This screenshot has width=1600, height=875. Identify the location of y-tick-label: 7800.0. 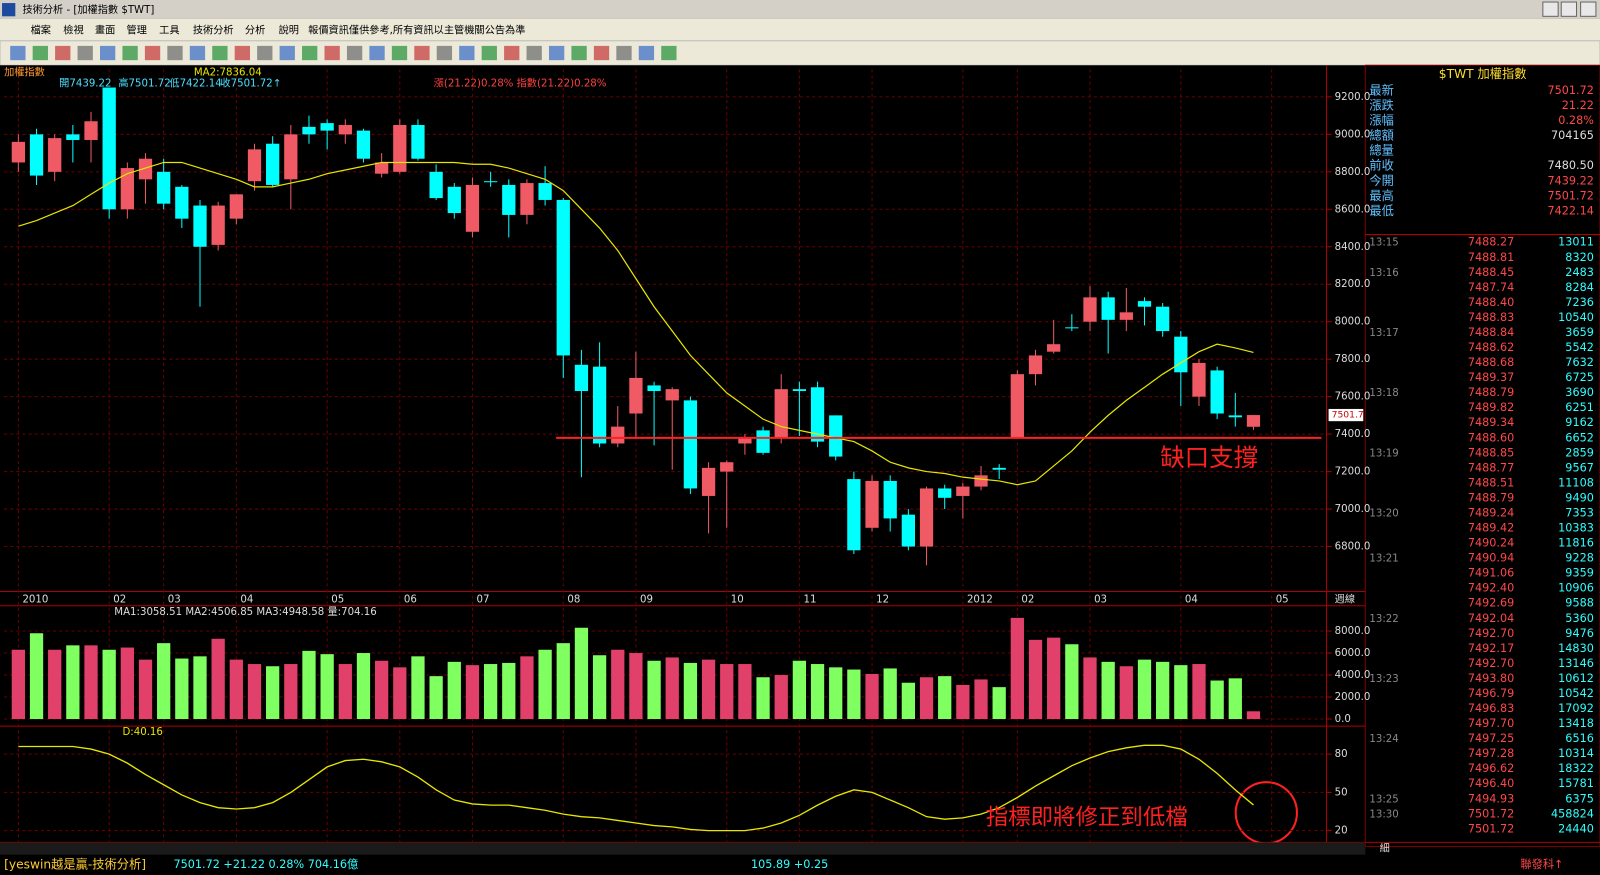
(1353, 359).